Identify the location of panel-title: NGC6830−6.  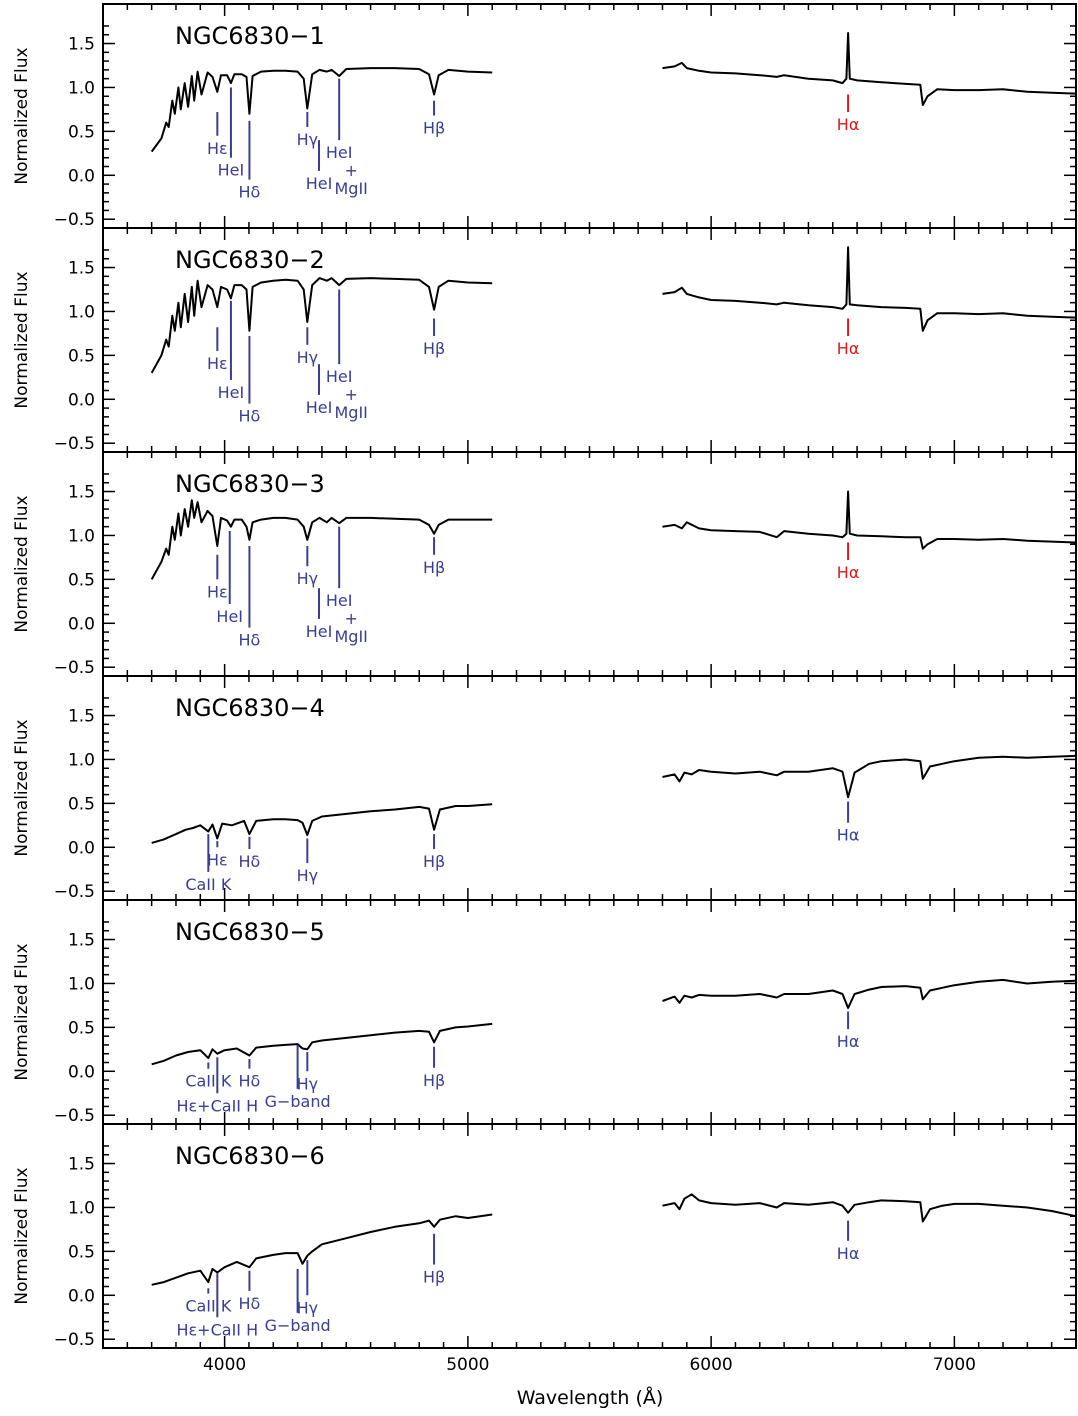
(250, 1156).